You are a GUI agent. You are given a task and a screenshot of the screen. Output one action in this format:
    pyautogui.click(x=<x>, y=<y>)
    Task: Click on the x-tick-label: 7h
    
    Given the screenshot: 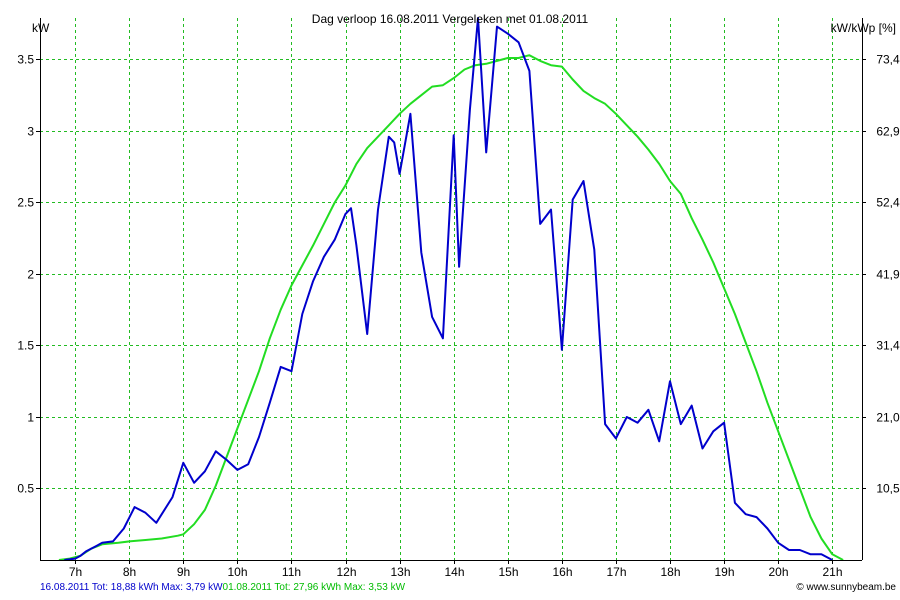 What is the action you would take?
    pyautogui.click(x=75, y=572)
    